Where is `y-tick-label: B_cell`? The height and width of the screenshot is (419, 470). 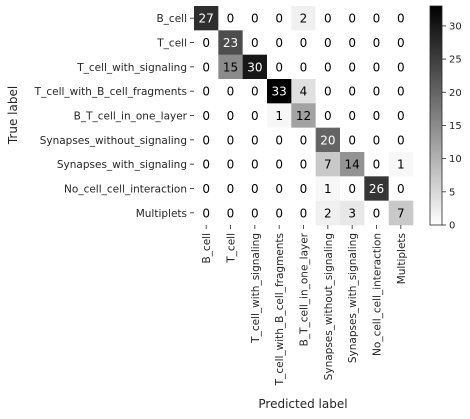 y-tick-label: B_cell is located at coordinates (171, 19).